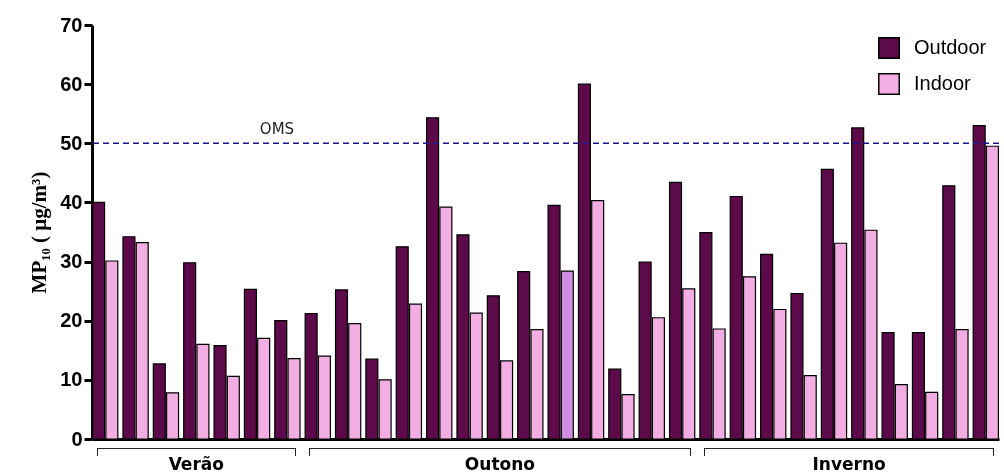  I want to click on text: Outono, so click(499, 464).